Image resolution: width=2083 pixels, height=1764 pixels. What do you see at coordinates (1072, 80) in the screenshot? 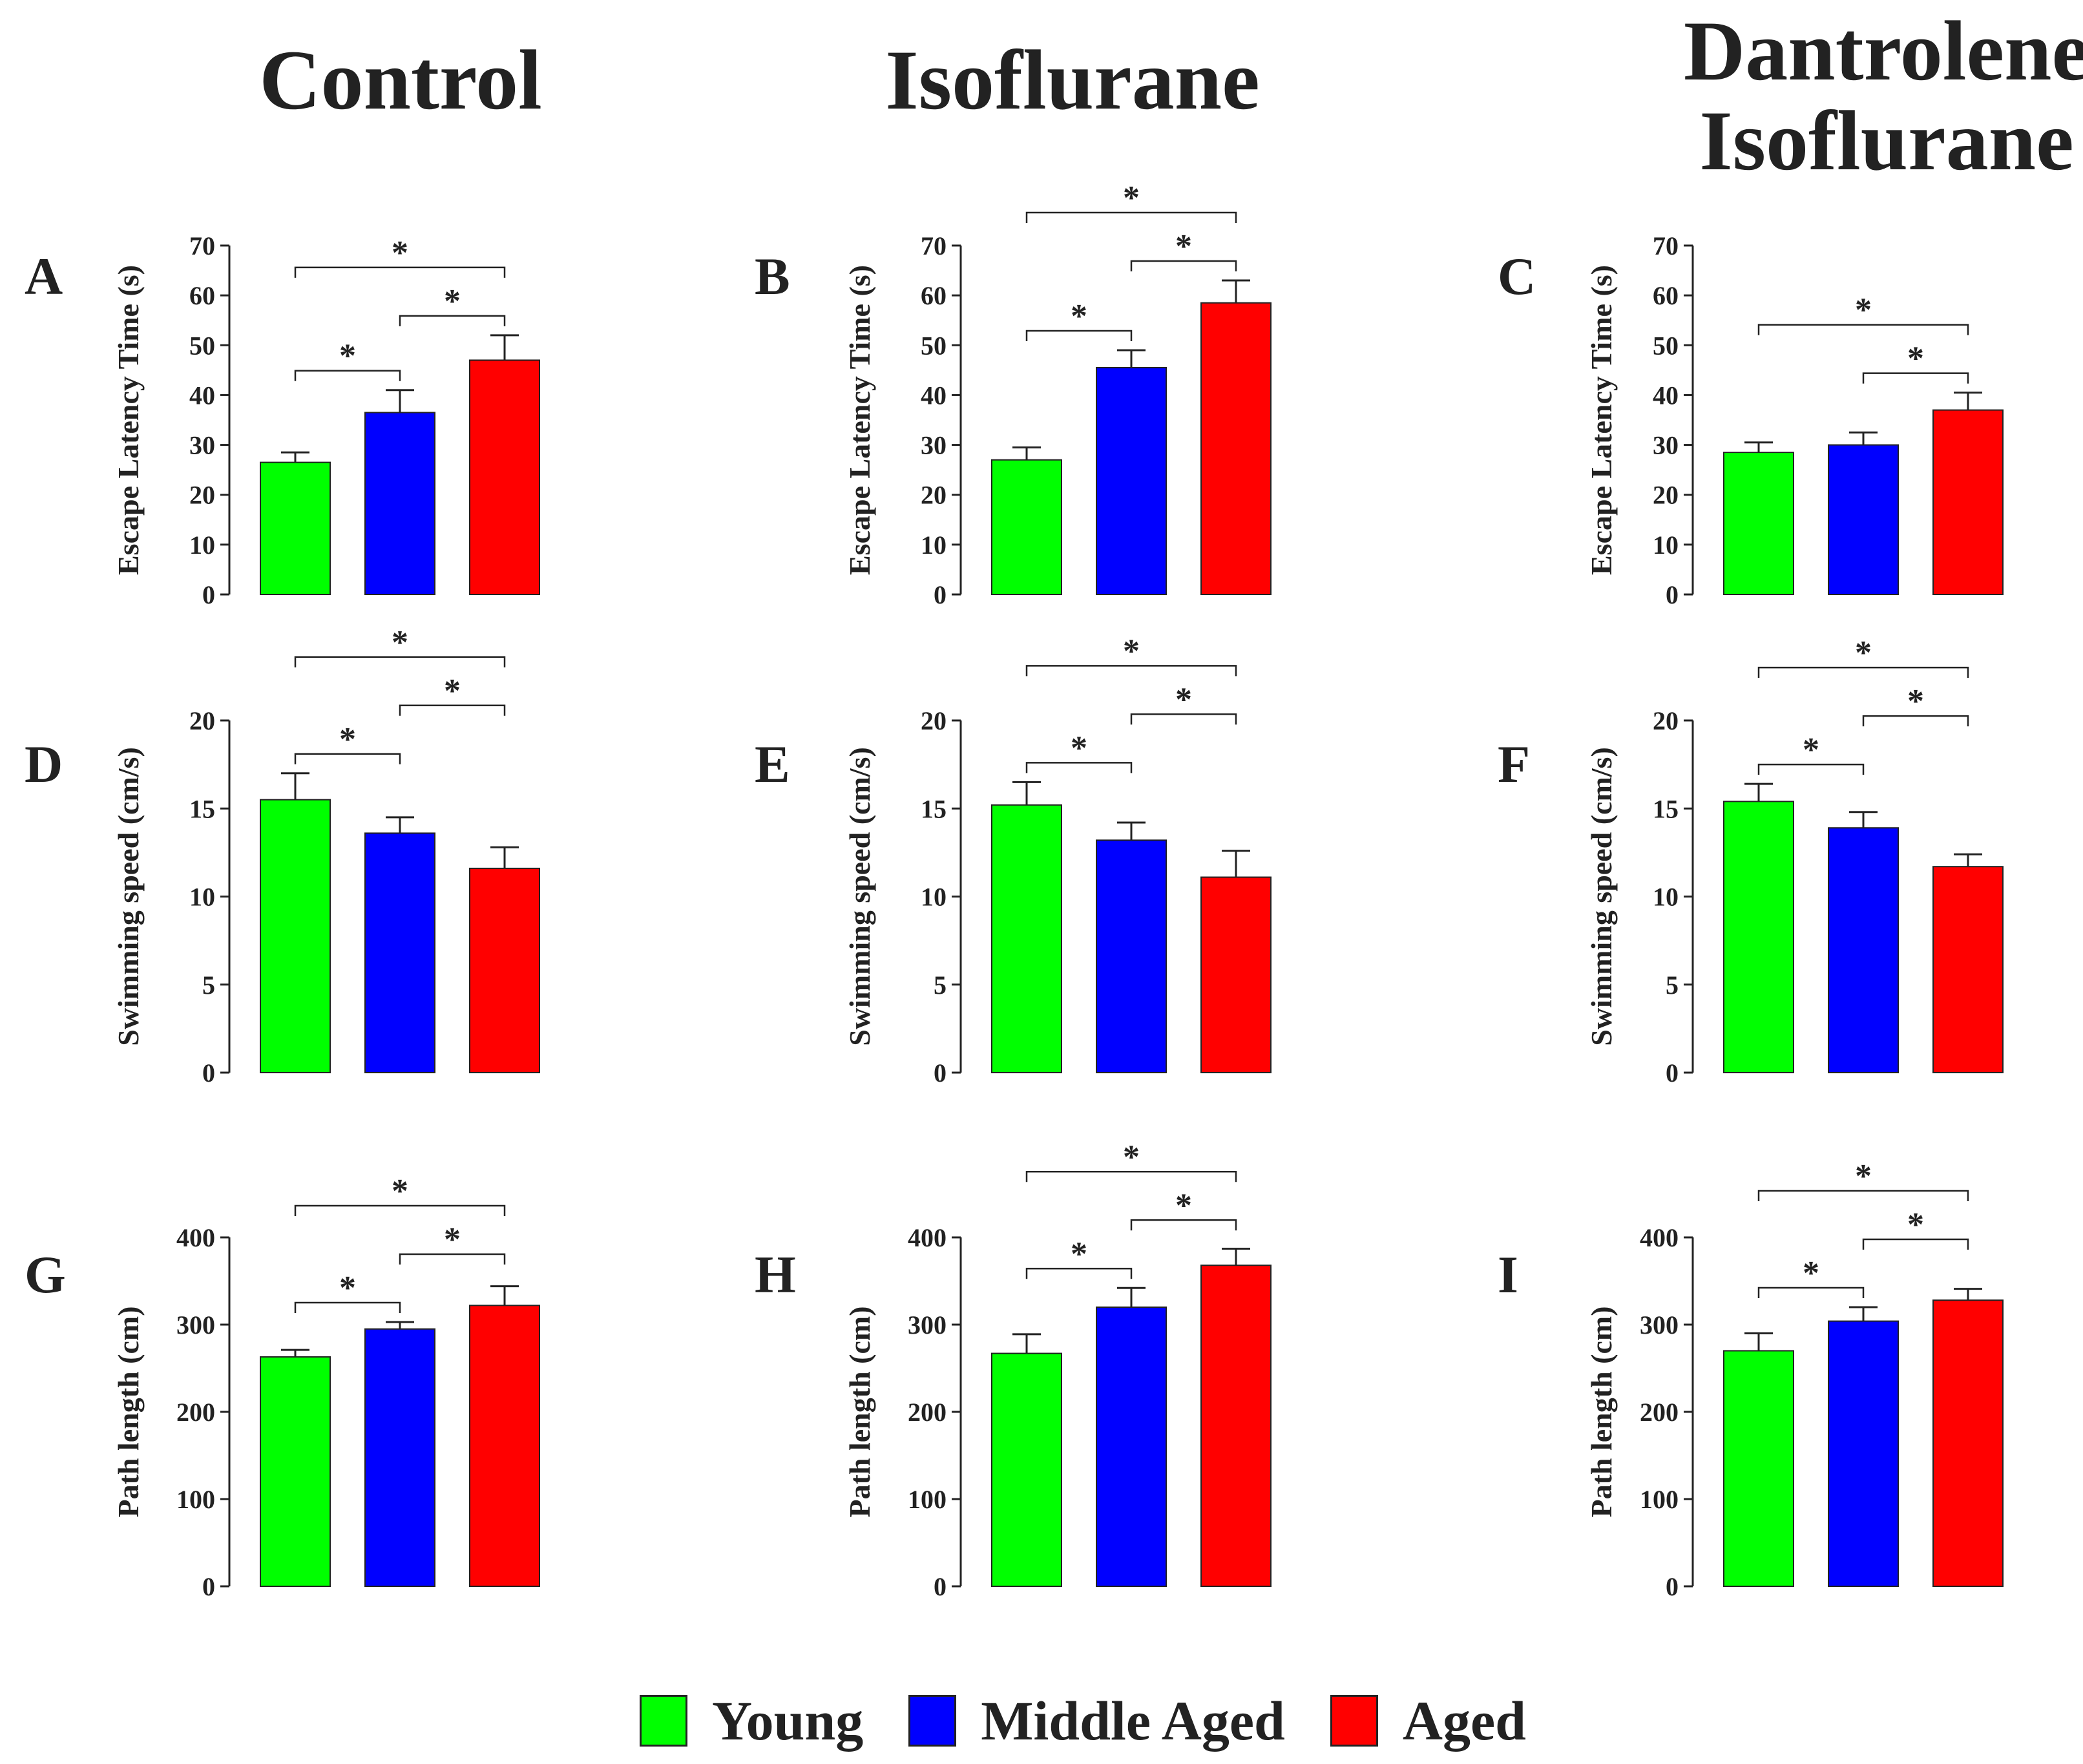
I see `column-title-isoflurane: Isoflurane` at bounding box center [1072, 80].